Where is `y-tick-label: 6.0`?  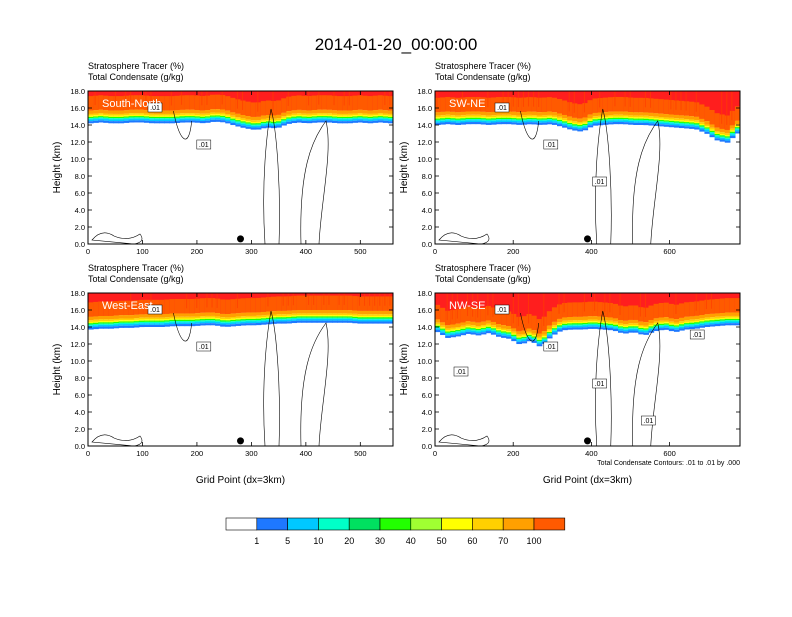
y-tick-label: 6.0 is located at coordinates (427, 395).